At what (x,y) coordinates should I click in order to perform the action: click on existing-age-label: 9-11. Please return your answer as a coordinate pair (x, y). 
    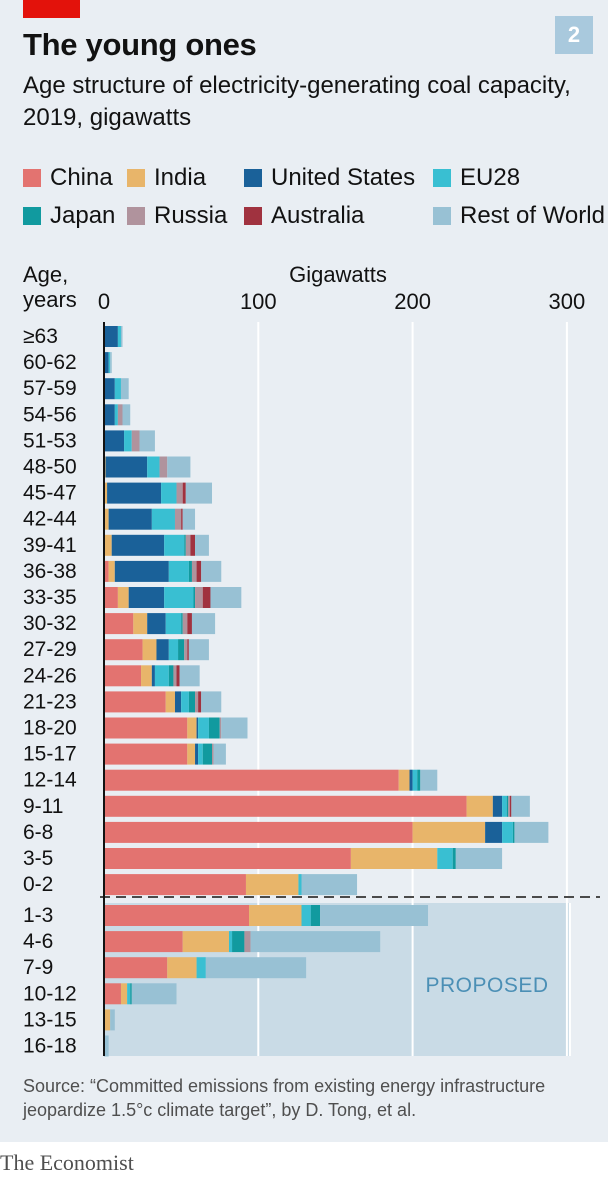
    Looking at the image, I should click on (43, 806).